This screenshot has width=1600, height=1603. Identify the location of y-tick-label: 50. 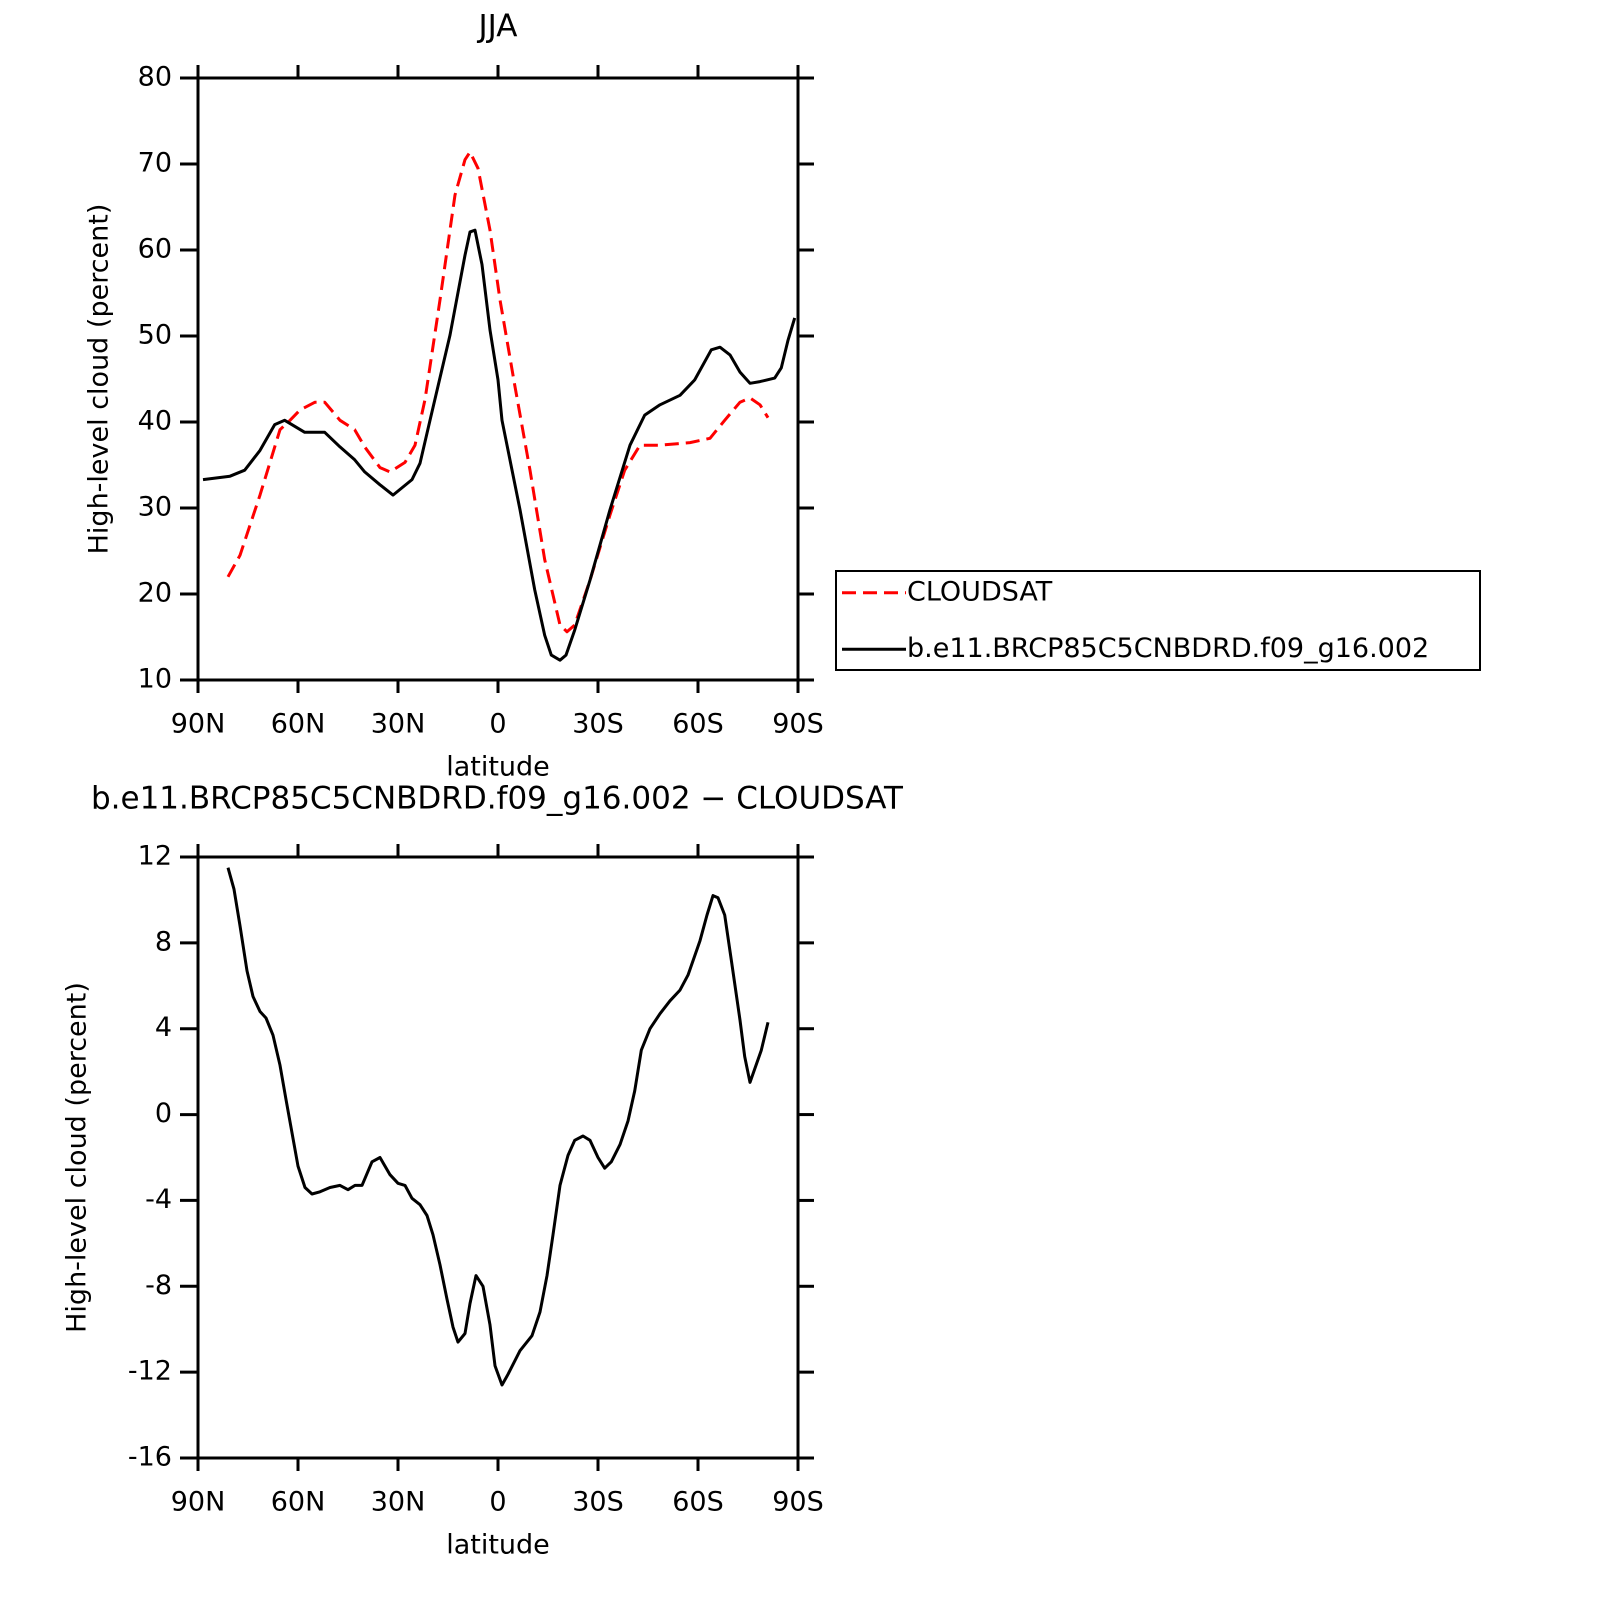
(155, 335).